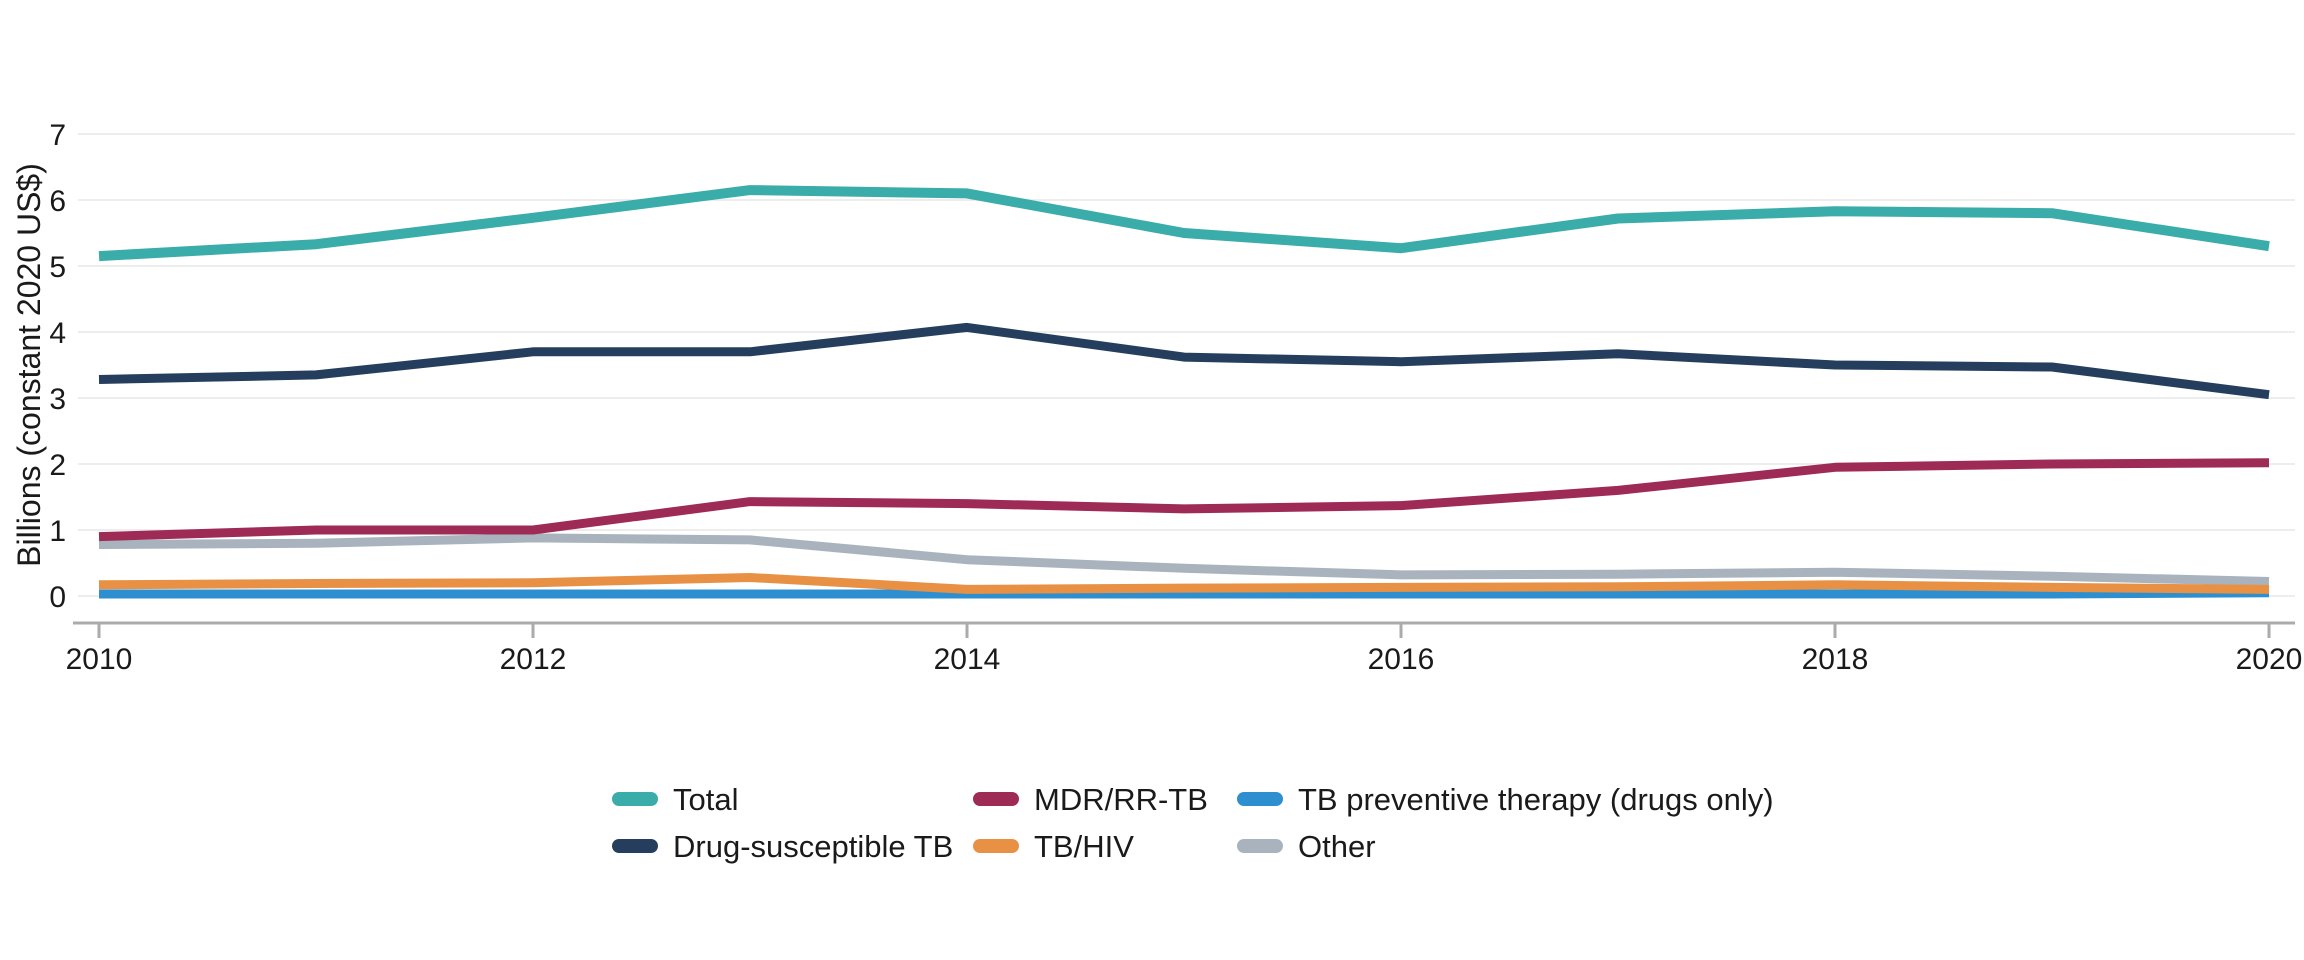 This screenshot has height=960, width=2304. I want to click on series-line-tb-preventive-therapy-drugs-only, so click(1184, 593).